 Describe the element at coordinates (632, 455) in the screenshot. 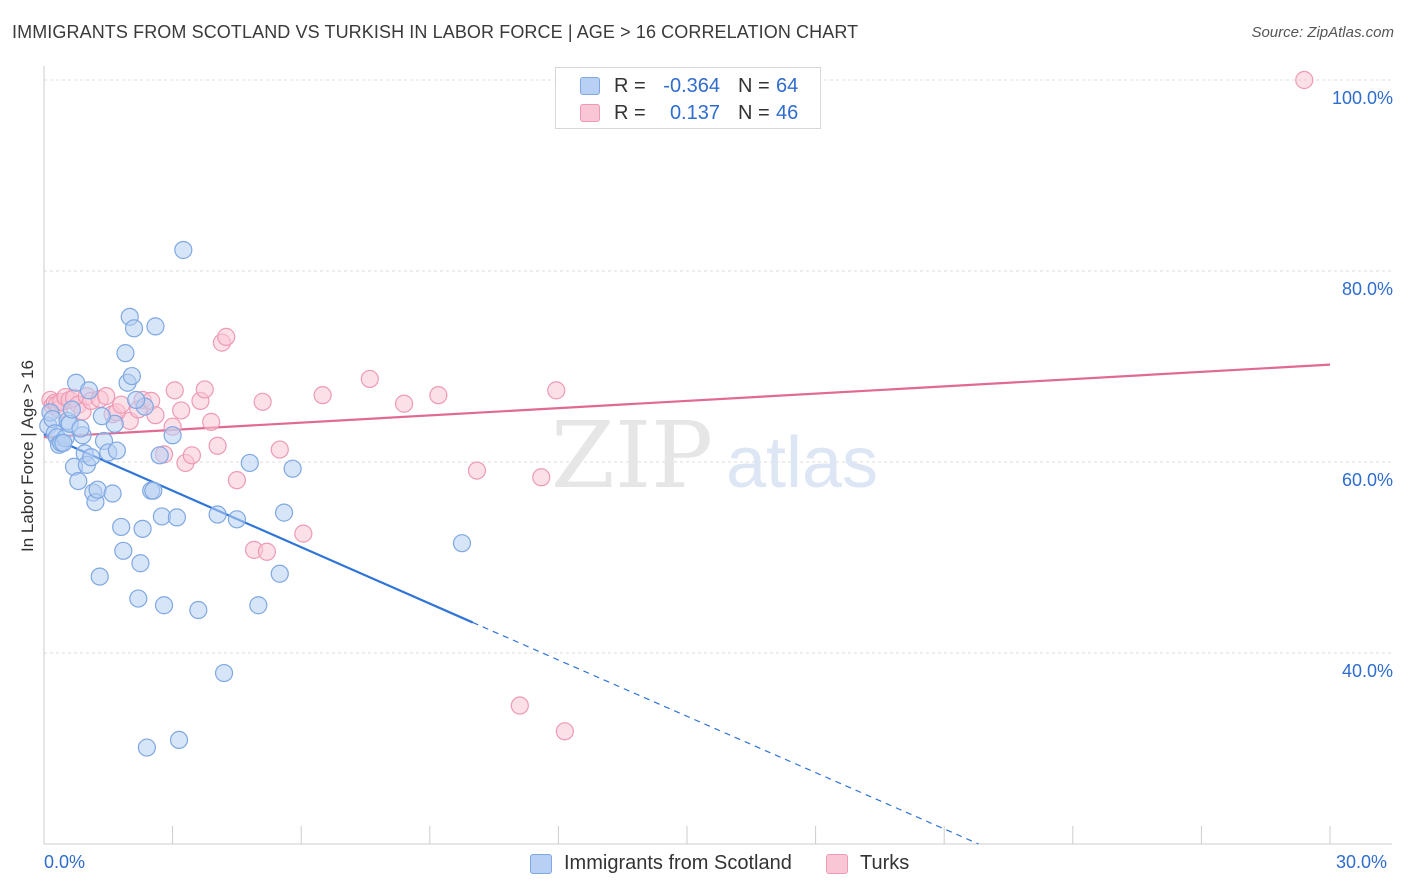

I see `watermark-zip: ZIP` at that location.